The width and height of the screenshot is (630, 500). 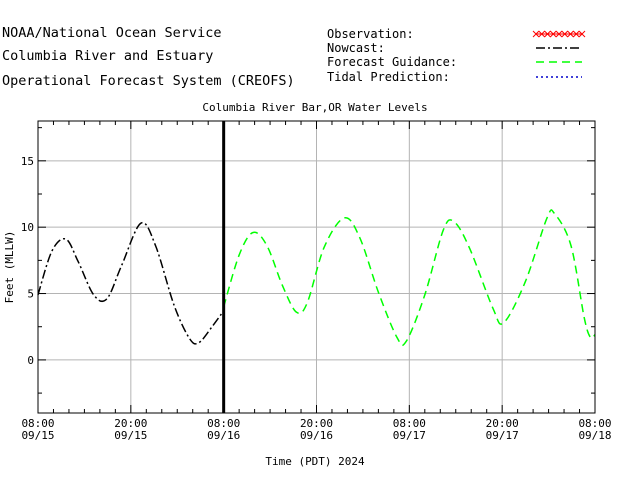 What do you see at coordinates (370, 34) in the screenshot?
I see `legend-label-observation: Observation:` at bounding box center [370, 34].